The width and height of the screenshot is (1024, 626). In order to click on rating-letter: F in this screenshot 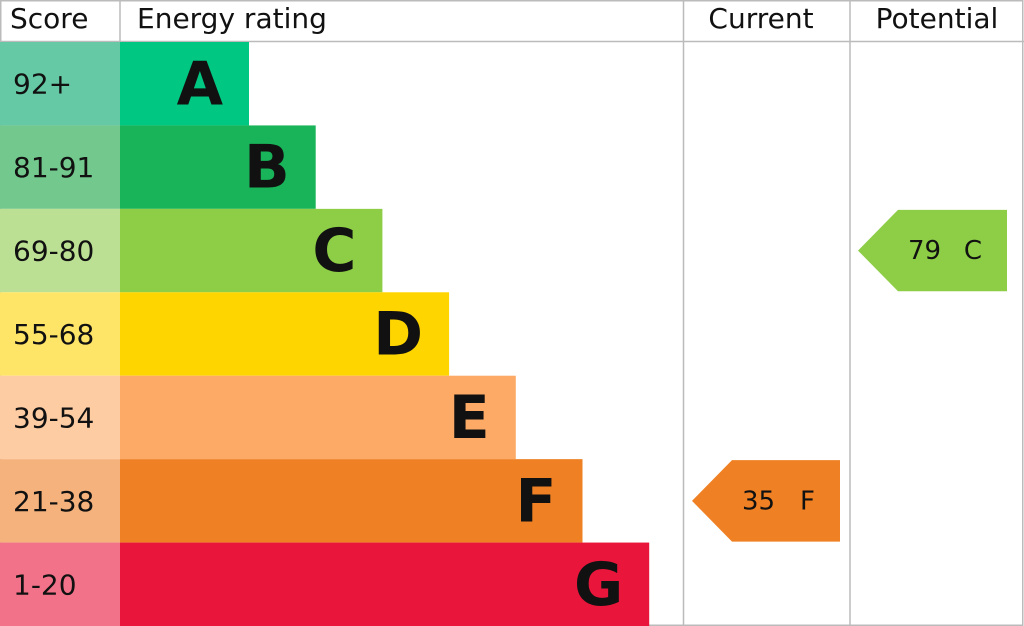, I will do `click(536, 501)`.